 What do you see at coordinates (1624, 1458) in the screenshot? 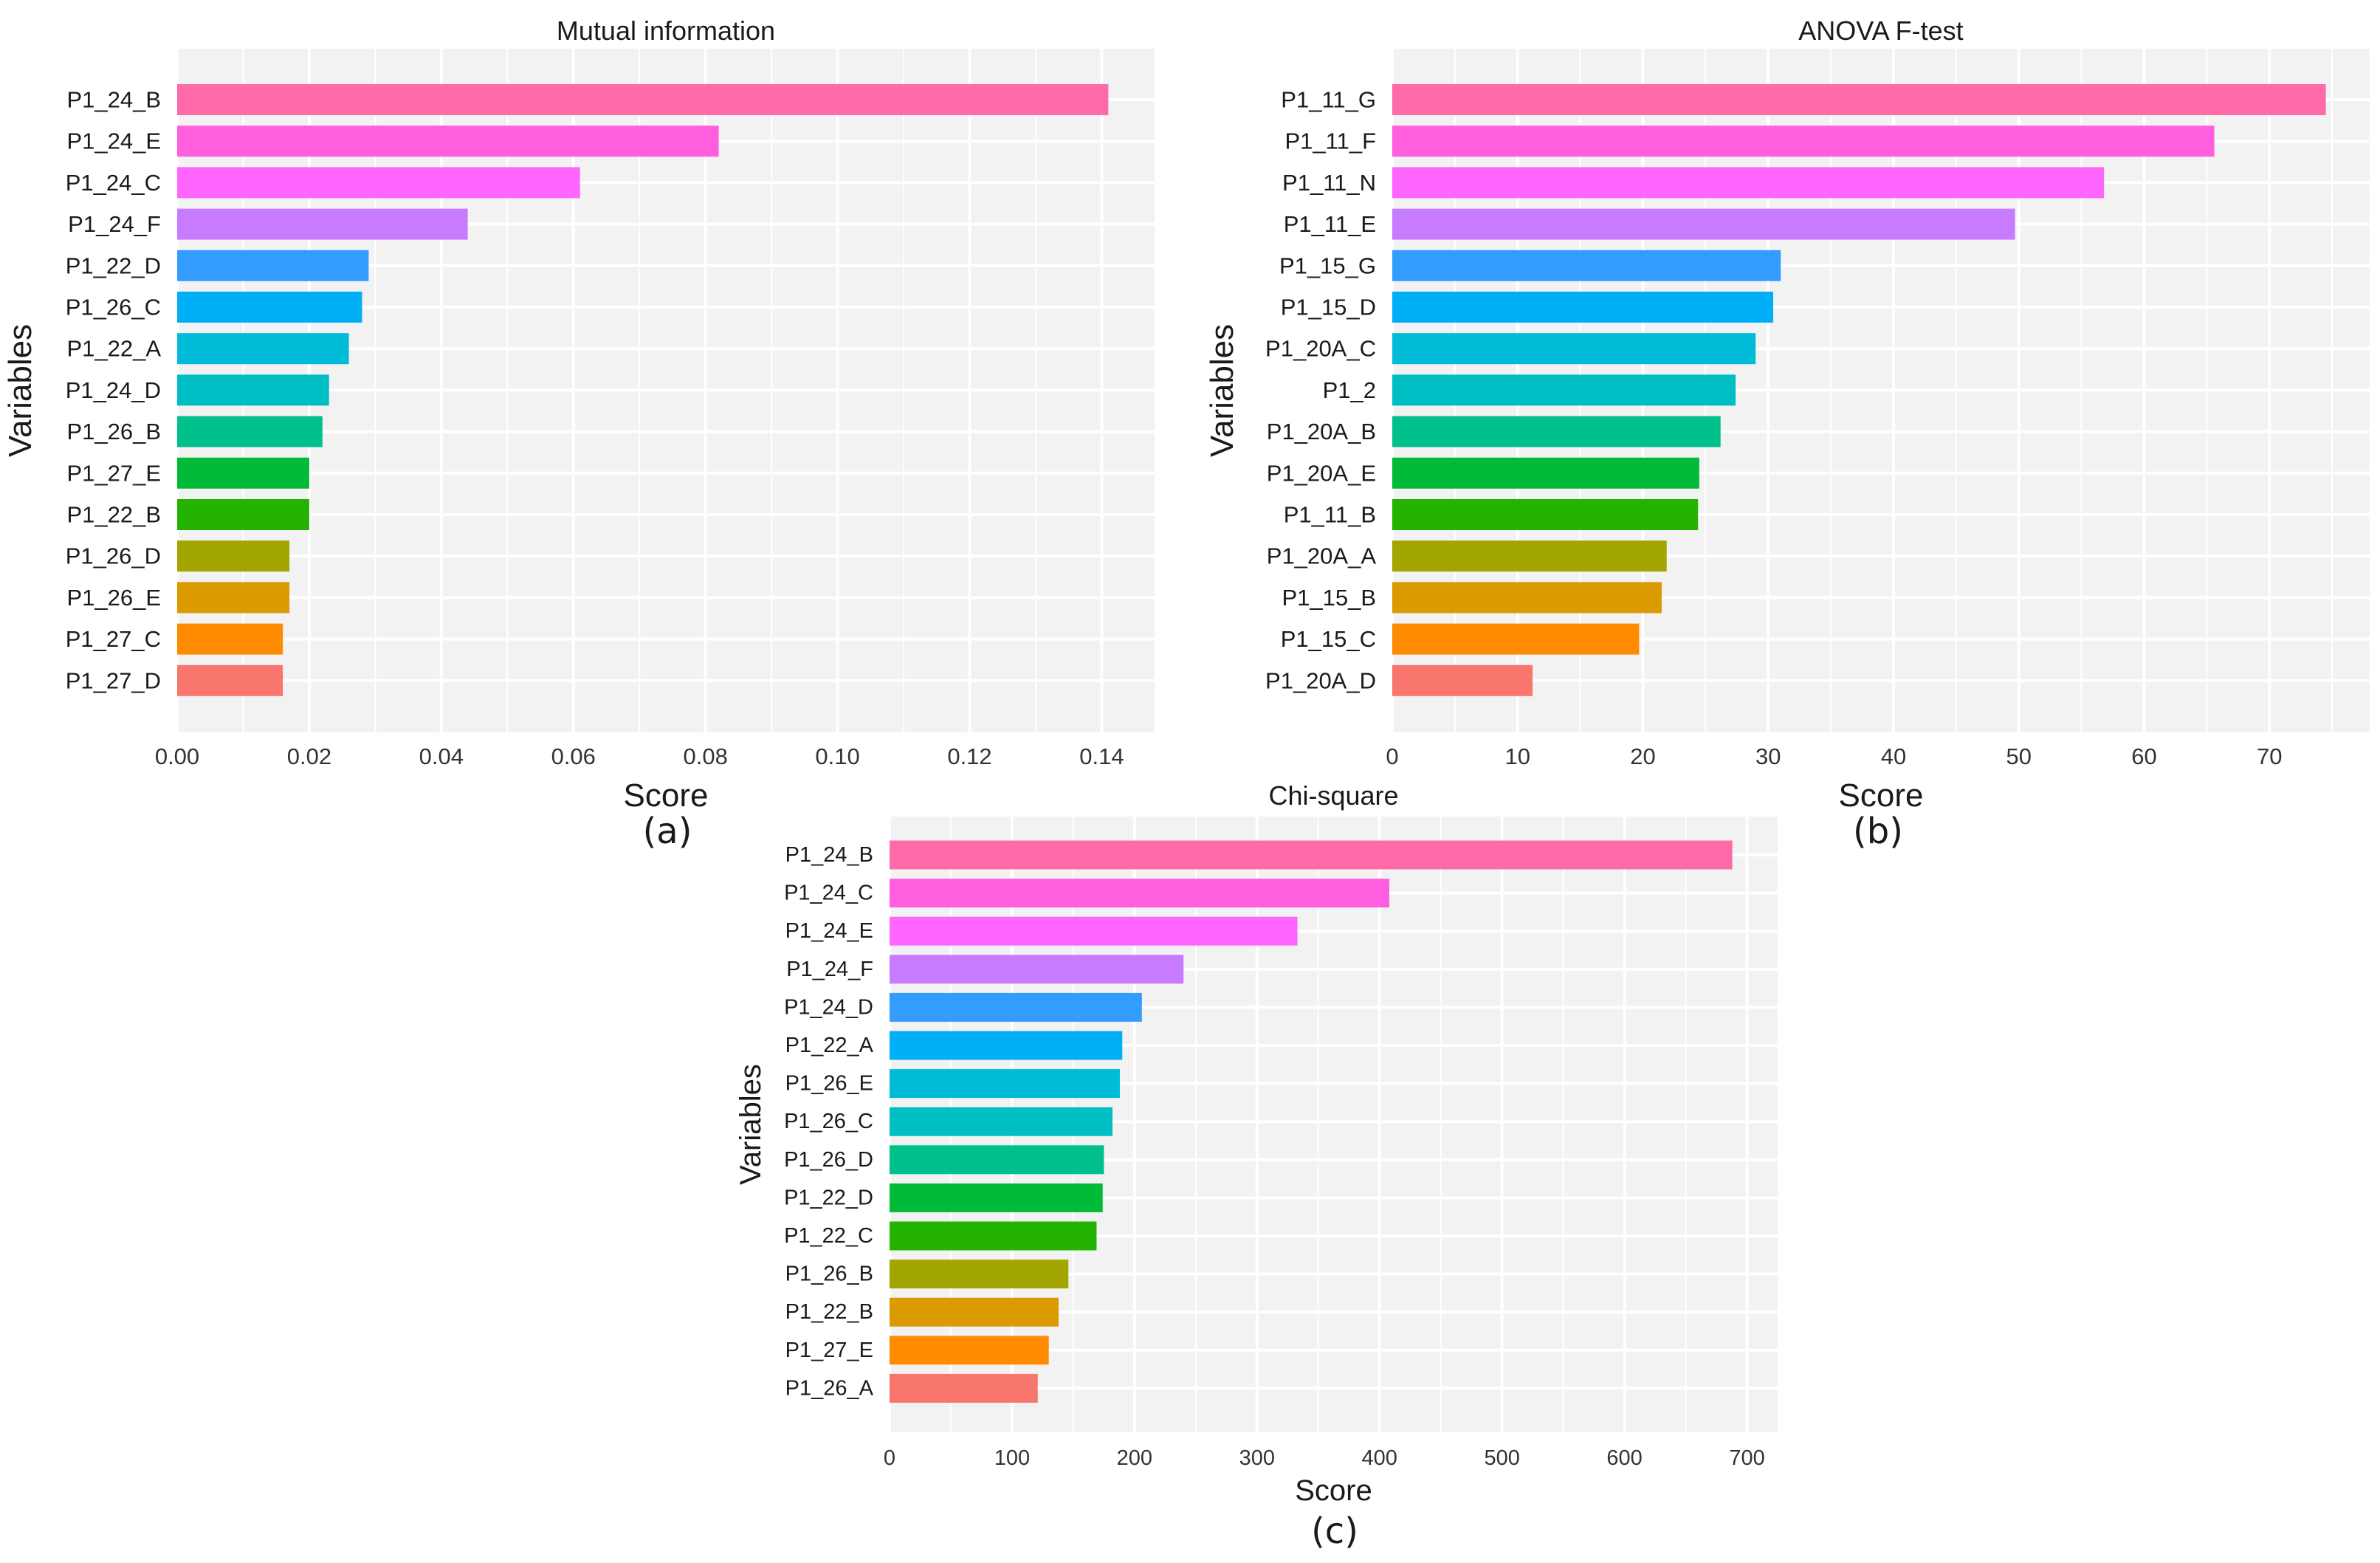
I see `x-tick-label: 600` at bounding box center [1624, 1458].